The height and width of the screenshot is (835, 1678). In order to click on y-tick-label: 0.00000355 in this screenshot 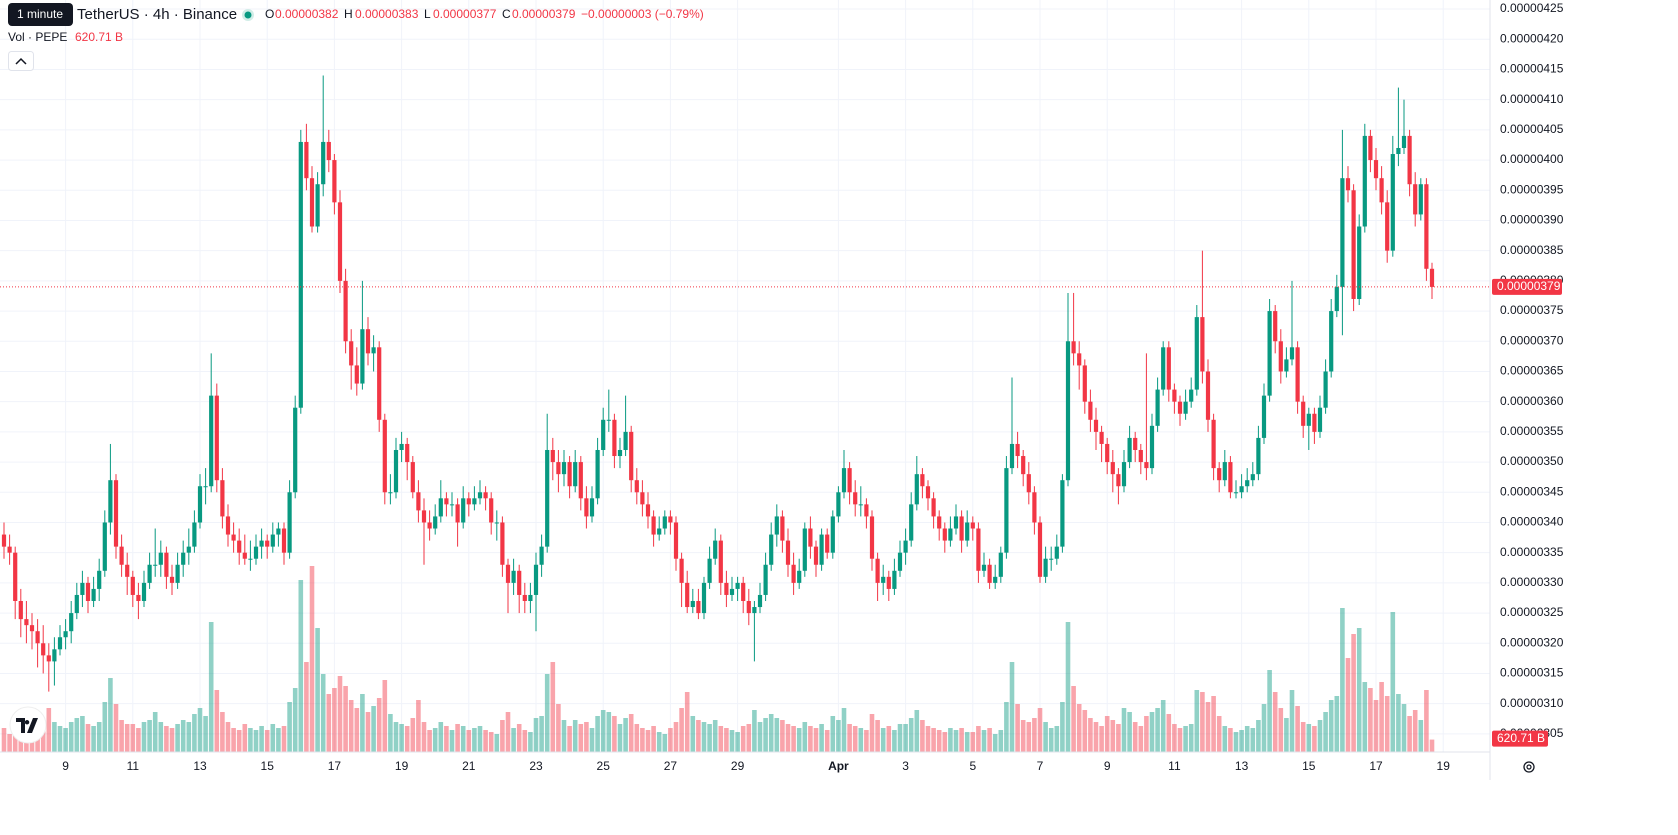, I will do `click(1532, 431)`.